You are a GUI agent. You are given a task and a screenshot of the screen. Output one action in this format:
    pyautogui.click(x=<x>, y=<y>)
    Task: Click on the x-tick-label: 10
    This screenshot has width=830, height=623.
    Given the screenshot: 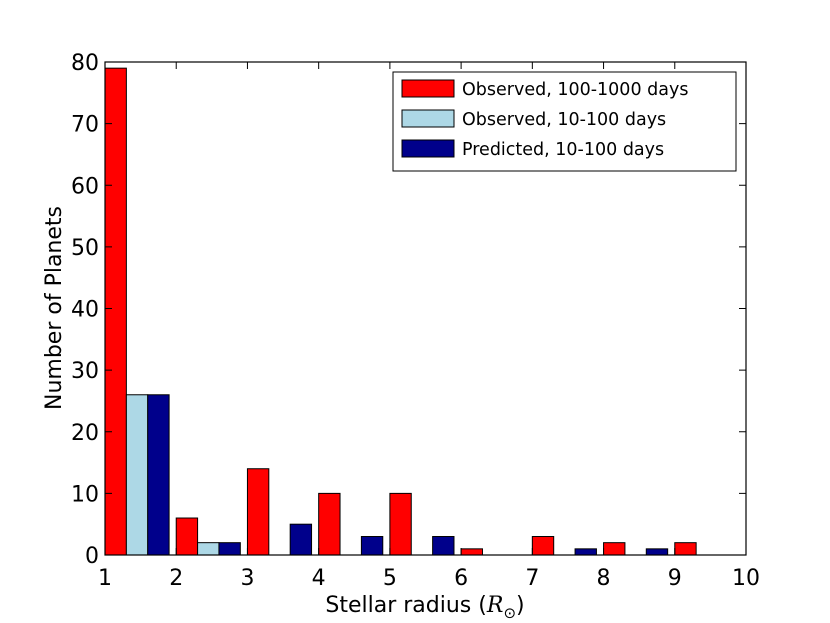 What is the action you would take?
    pyautogui.click(x=746, y=578)
    